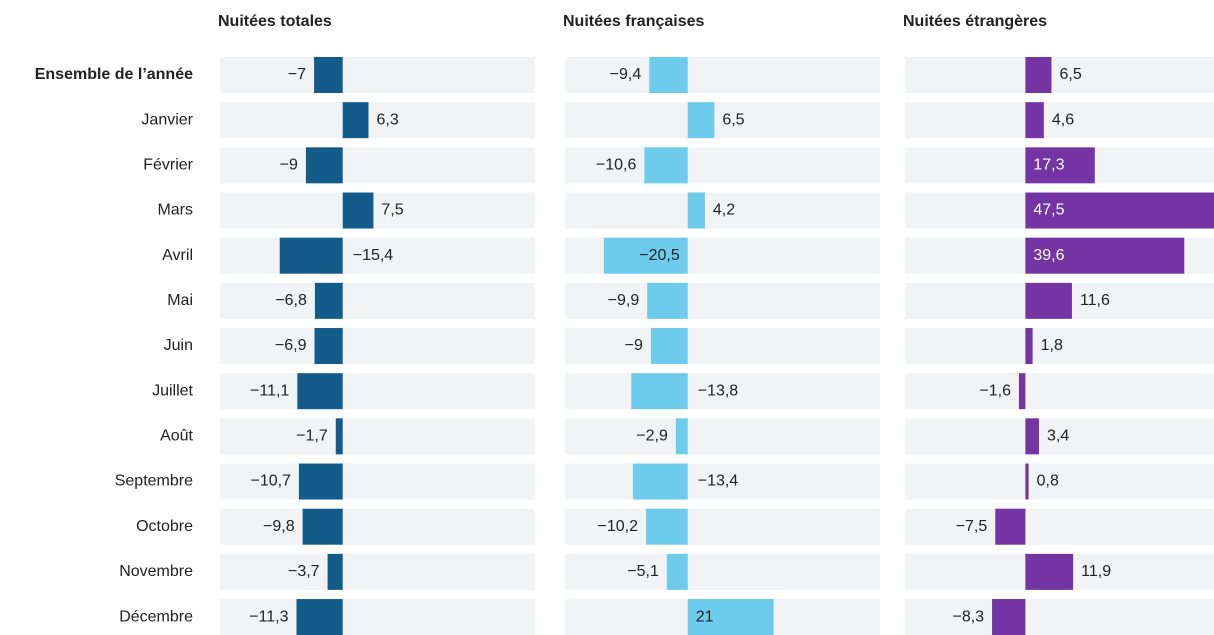 The height and width of the screenshot is (635, 1214). Describe the element at coordinates (634, 21) in the screenshot. I see `panel-title: Nuitées françaises` at that location.